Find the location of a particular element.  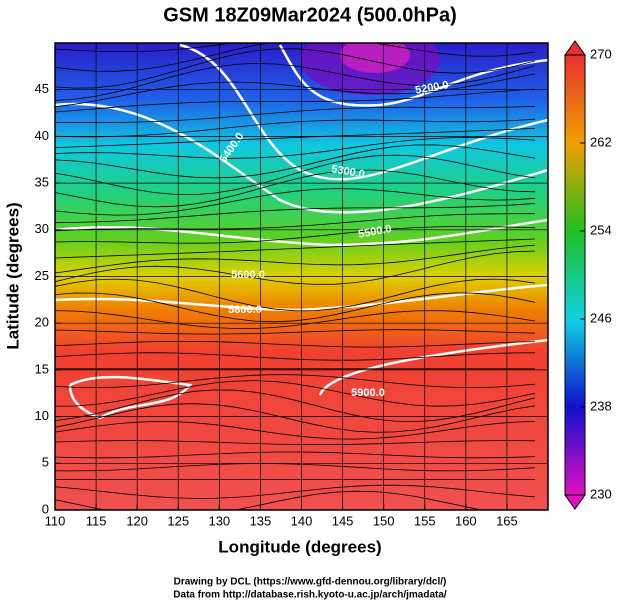

y-tick-label: 45 is located at coordinates (42, 88).